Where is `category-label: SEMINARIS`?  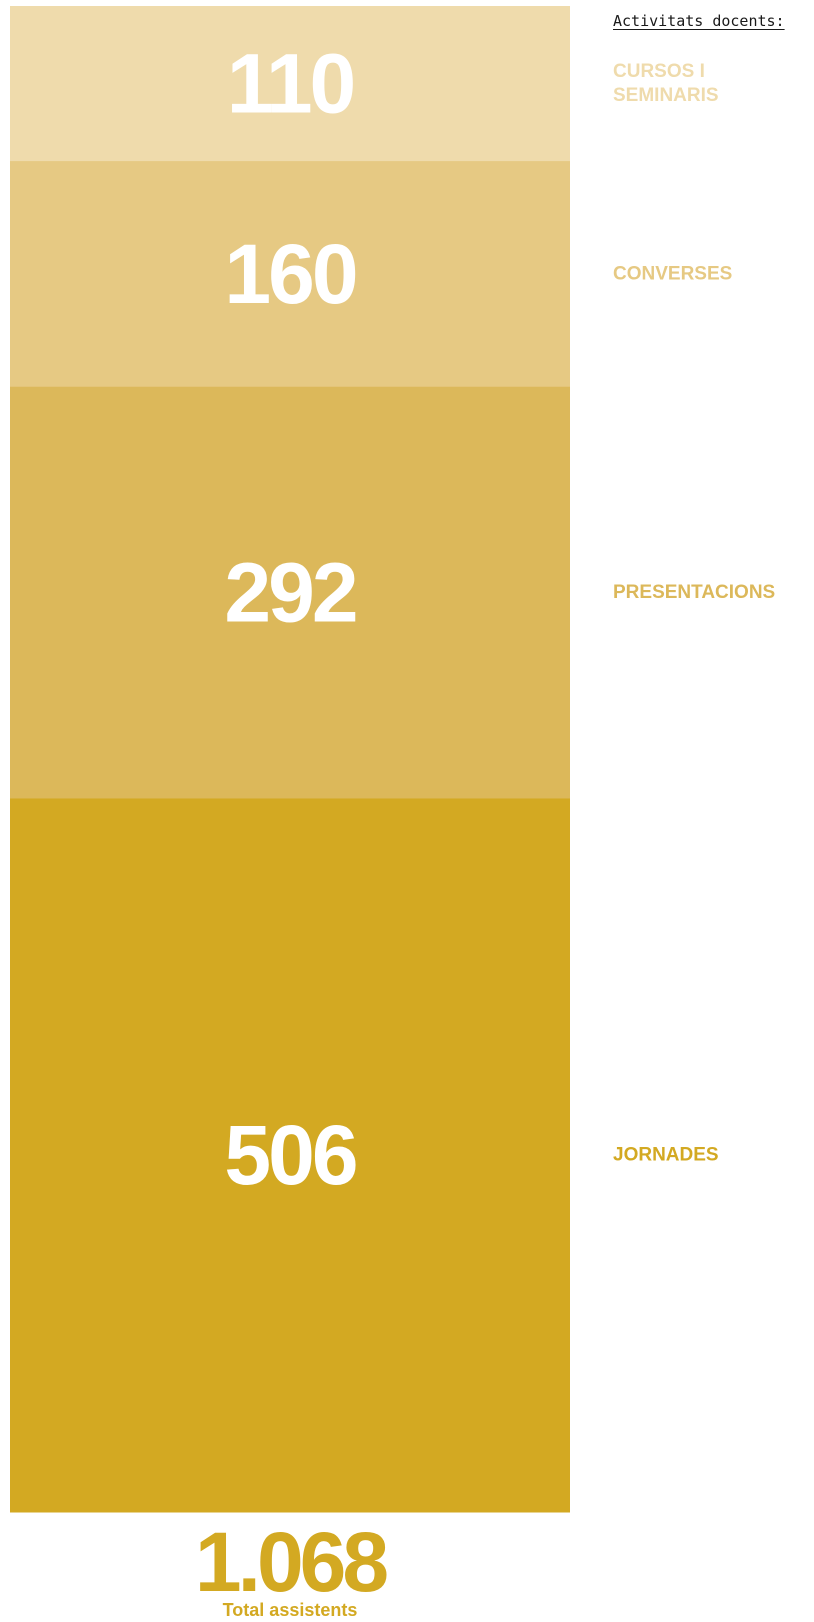
category-label: SEMINARIS is located at coordinates (666, 95).